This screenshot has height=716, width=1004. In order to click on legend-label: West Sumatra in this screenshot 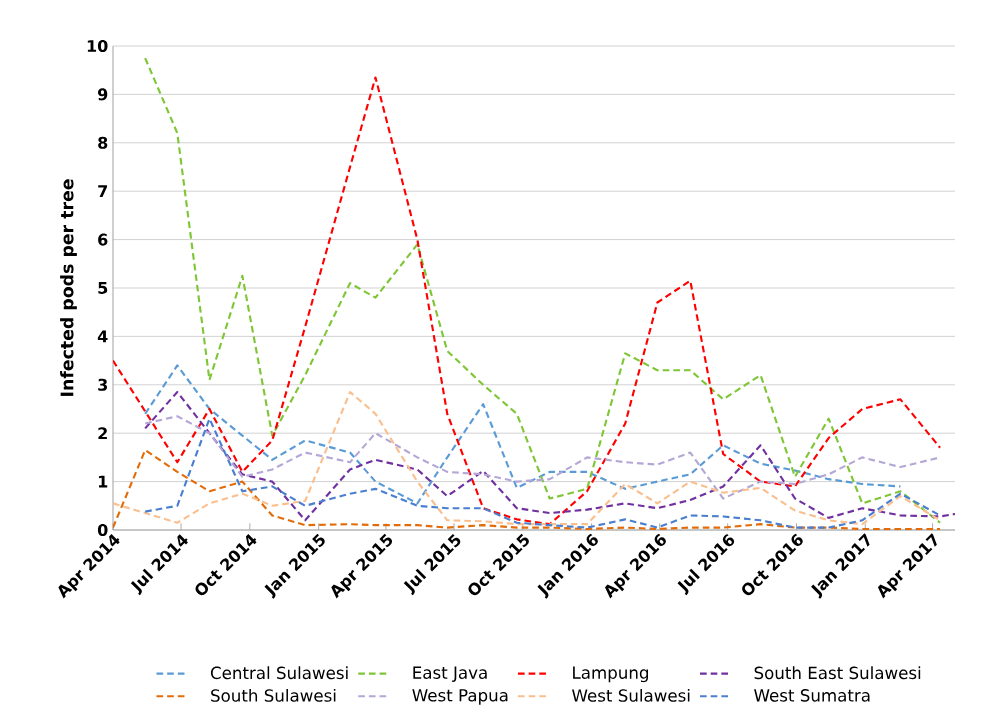, I will do `click(812, 695)`.